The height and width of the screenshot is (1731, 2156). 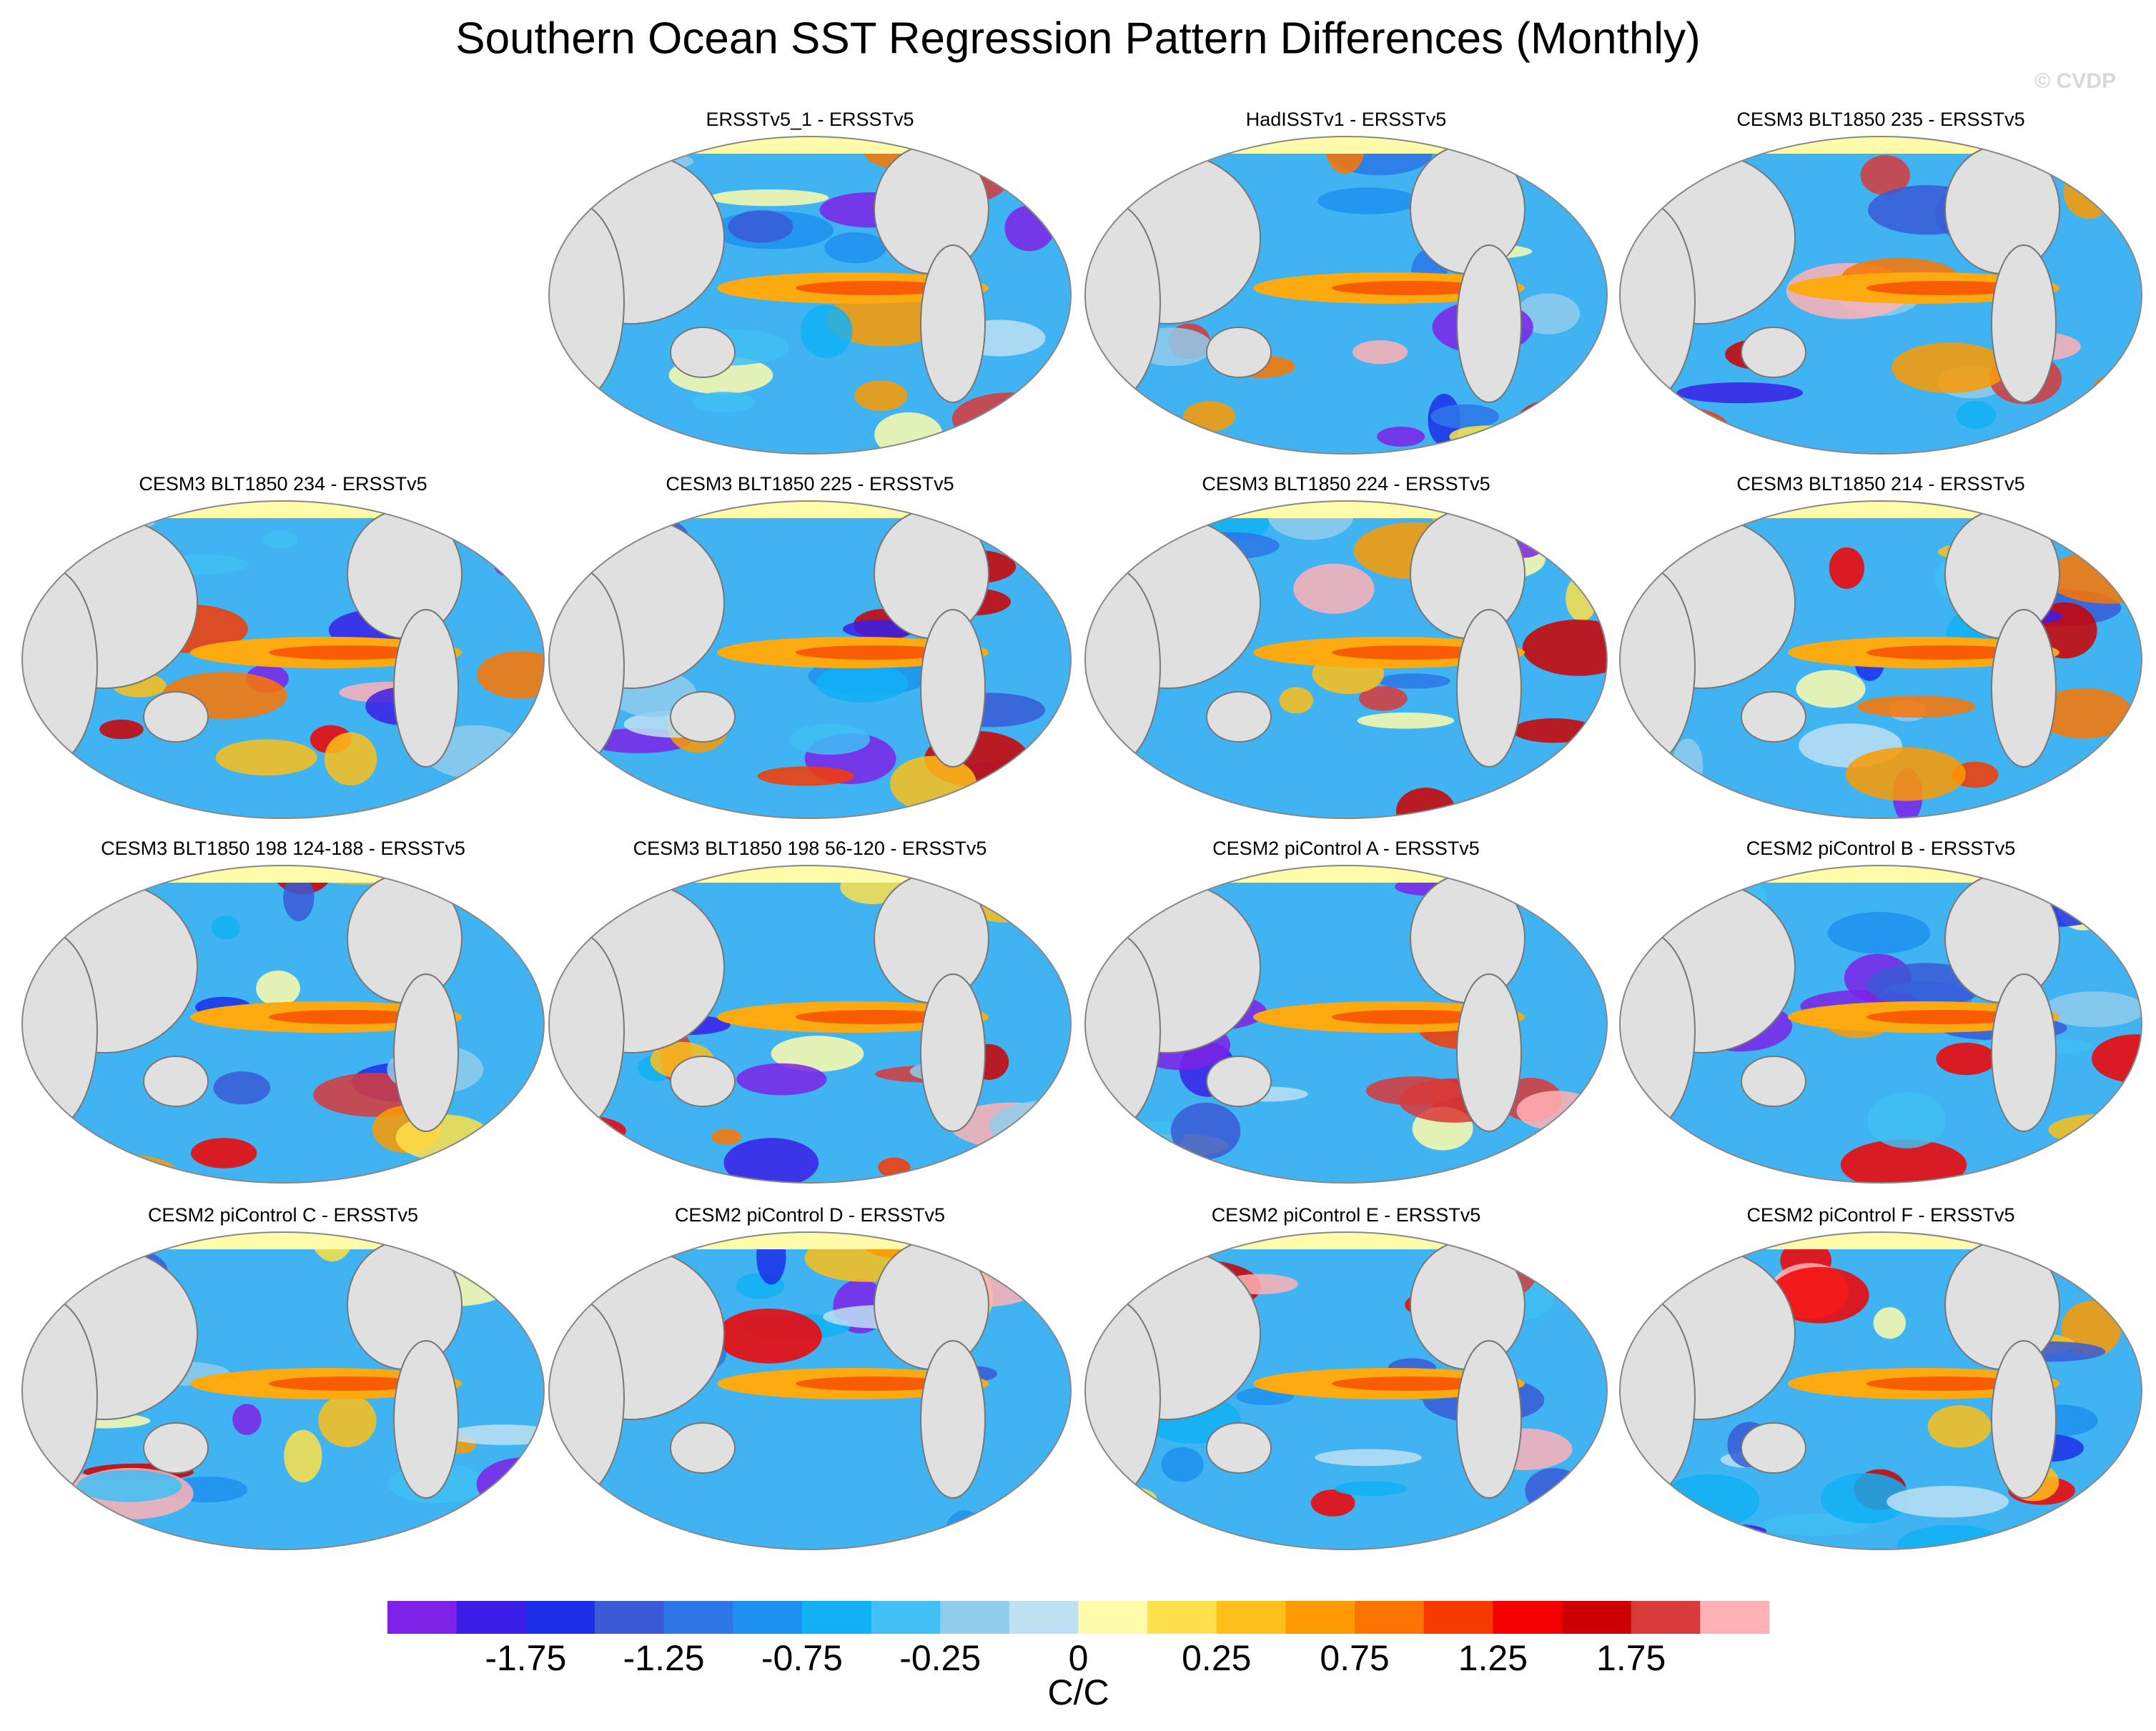 What do you see at coordinates (1346, 484) in the screenshot?
I see `panel-title: CESM3 BLT1850 224 - ERSSTv5` at bounding box center [1346, 484].